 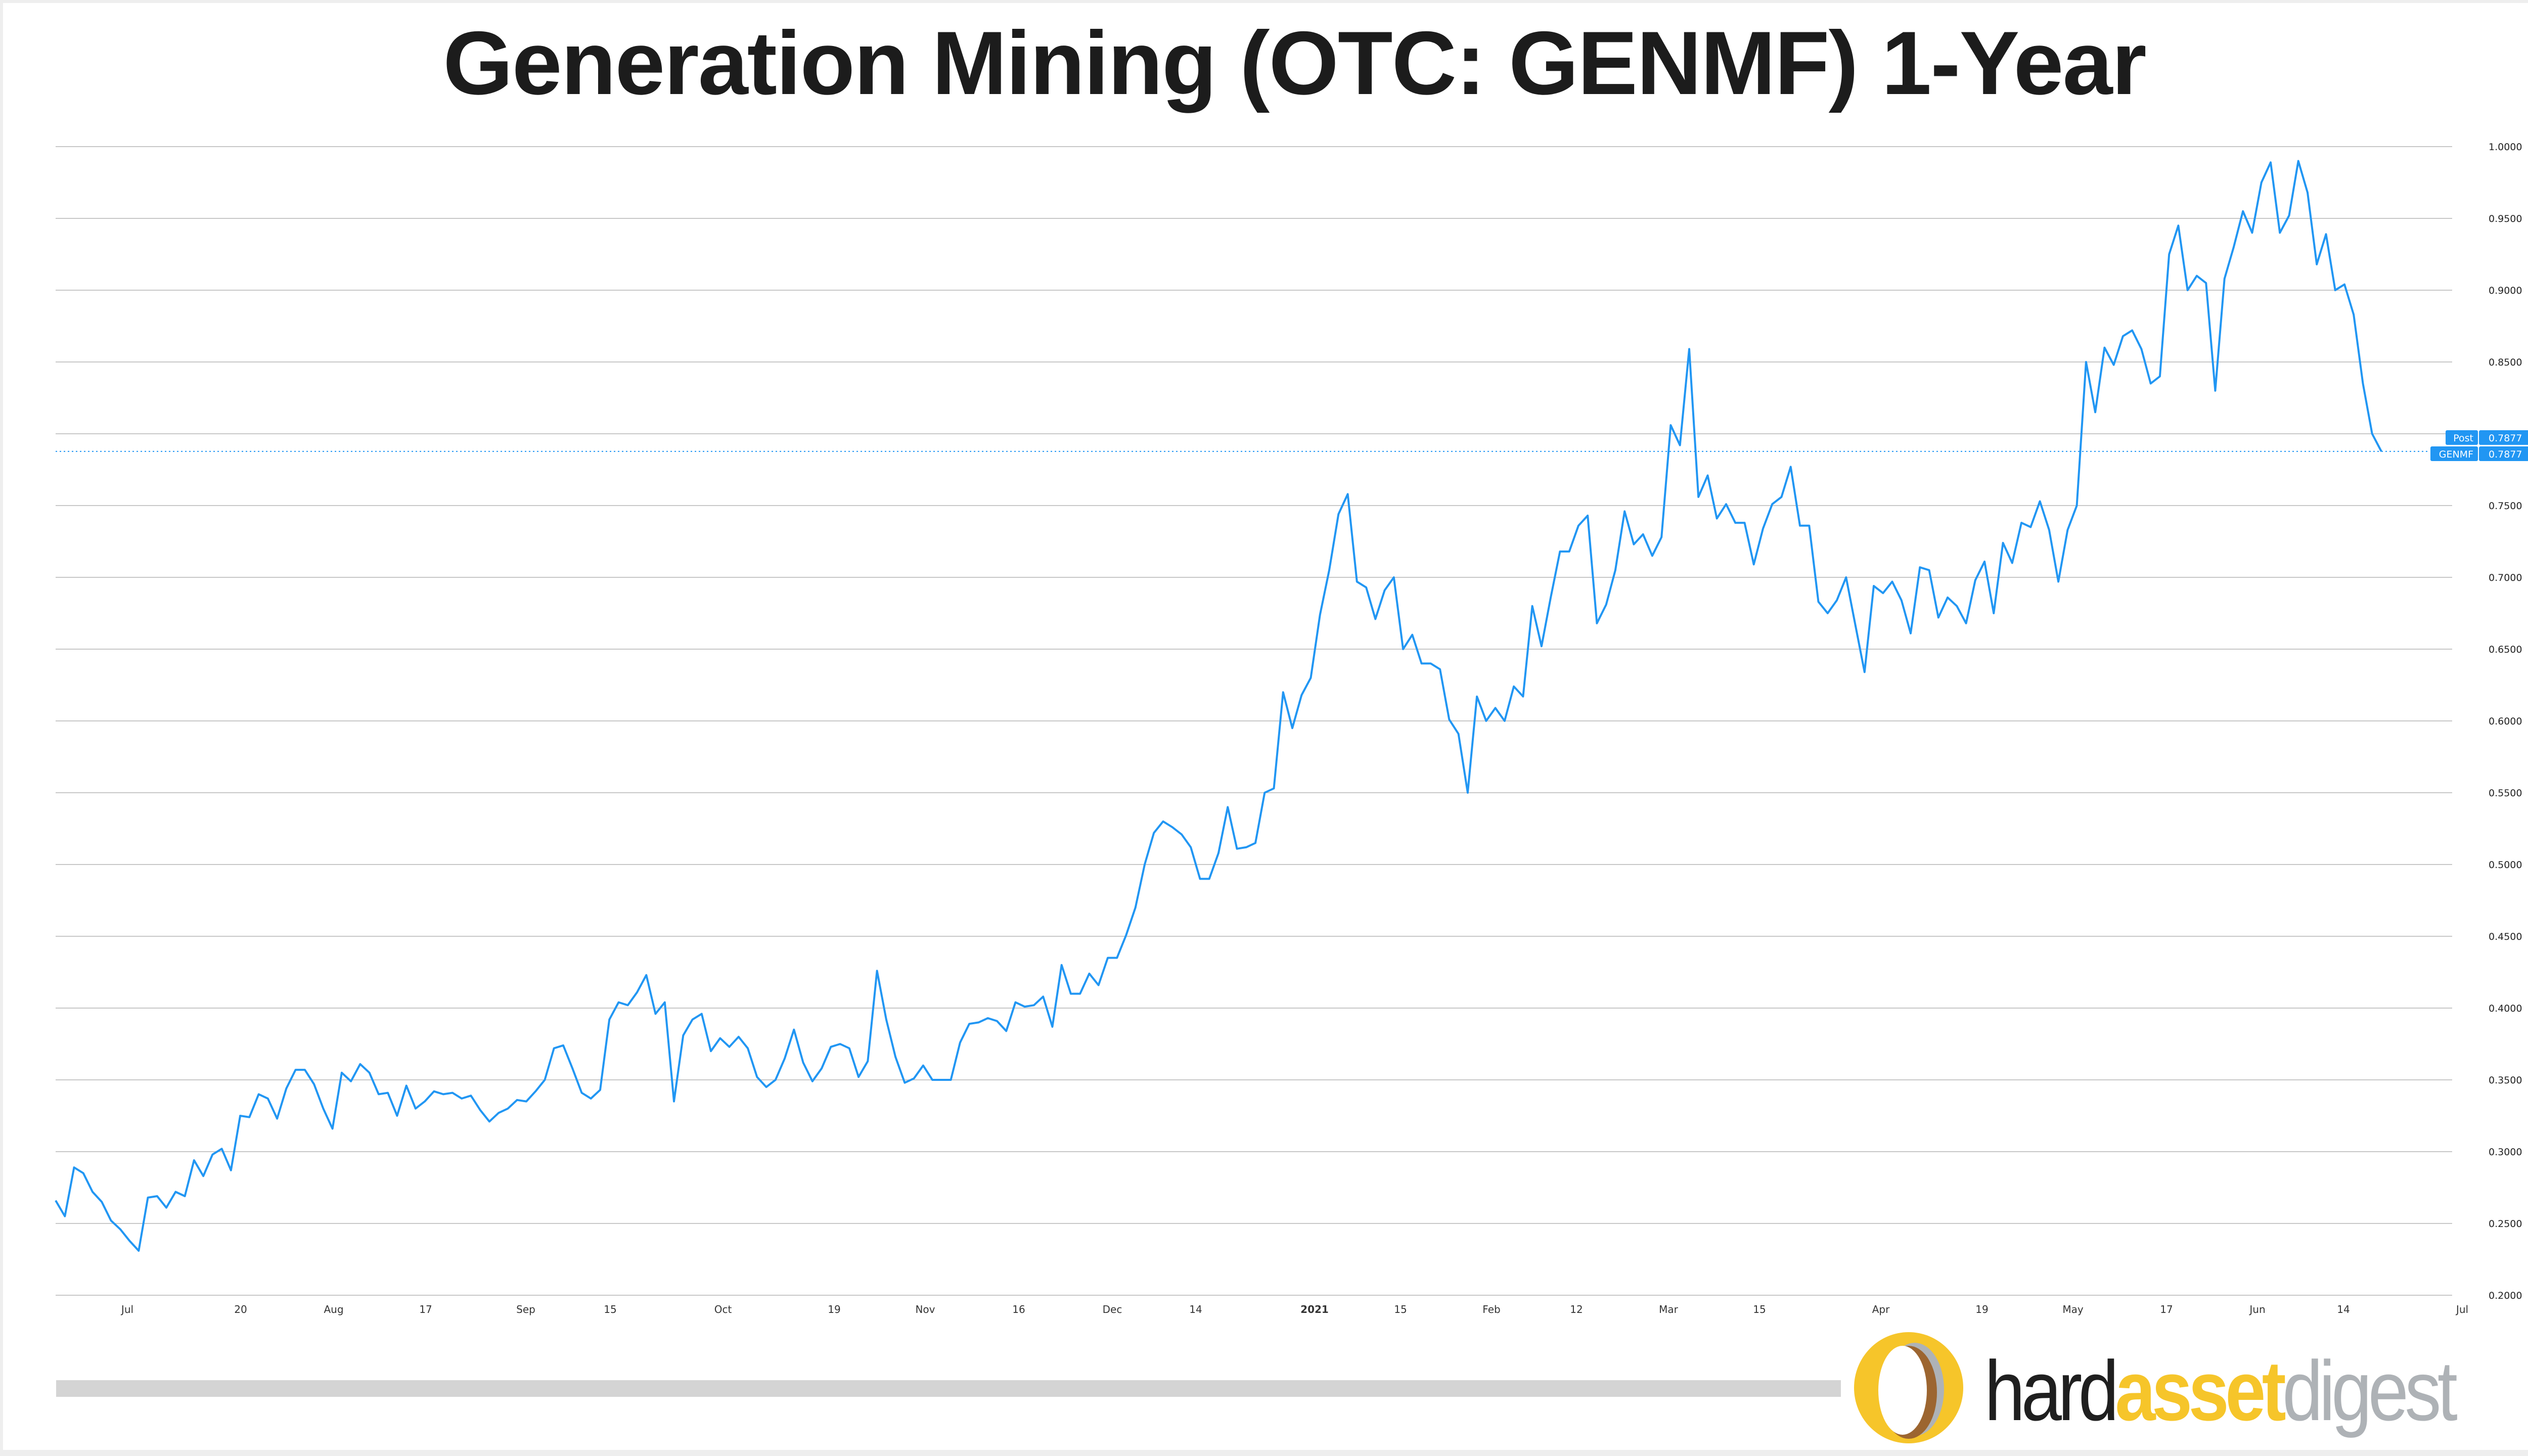 What do you see at coordinates (2456, 454) in the screenshot?
I see `ticker-badge-label: GENMF` at bounding box center [2456, 454].